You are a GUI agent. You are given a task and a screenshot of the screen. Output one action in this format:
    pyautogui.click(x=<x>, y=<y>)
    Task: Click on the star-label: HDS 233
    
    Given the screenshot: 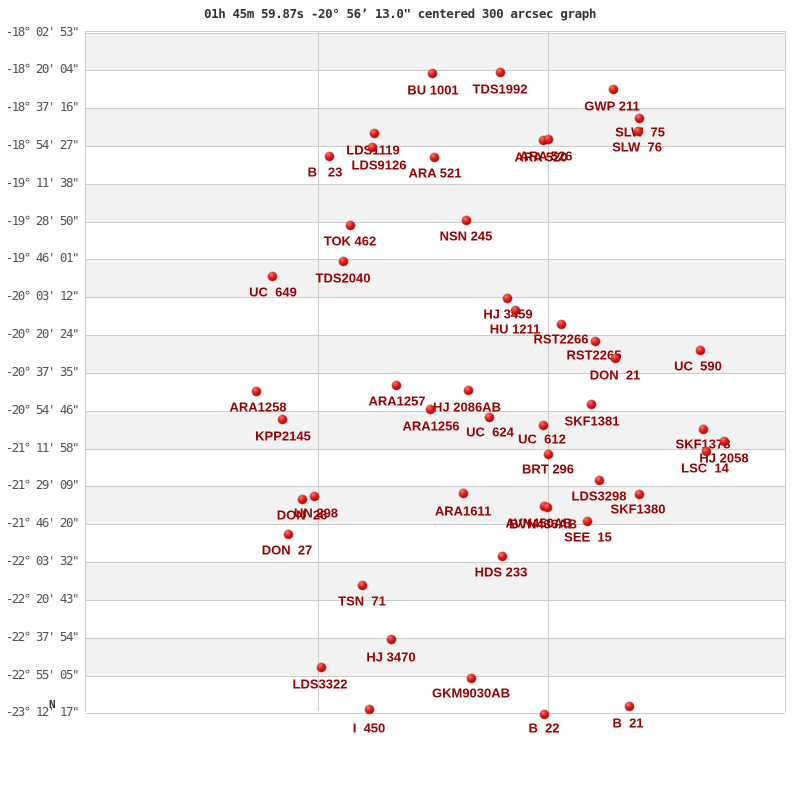 What is the action you would take?
    pyautogui.click(x=501, y=572)
    